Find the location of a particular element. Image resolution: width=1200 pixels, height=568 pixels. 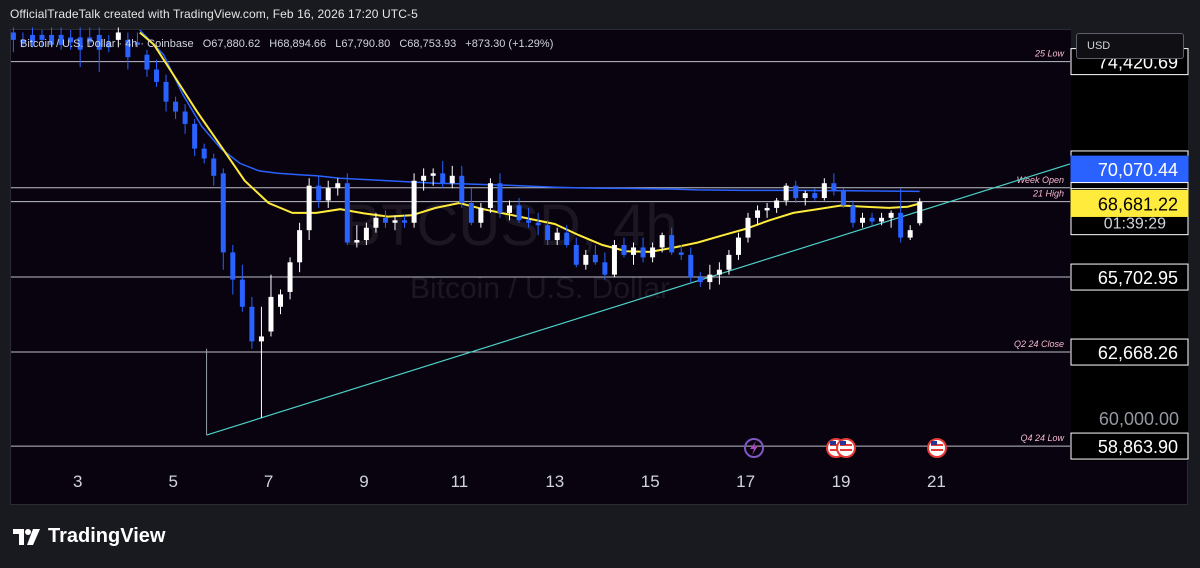

tradingview-logo: TradingView is located at coordinates (88, 536).